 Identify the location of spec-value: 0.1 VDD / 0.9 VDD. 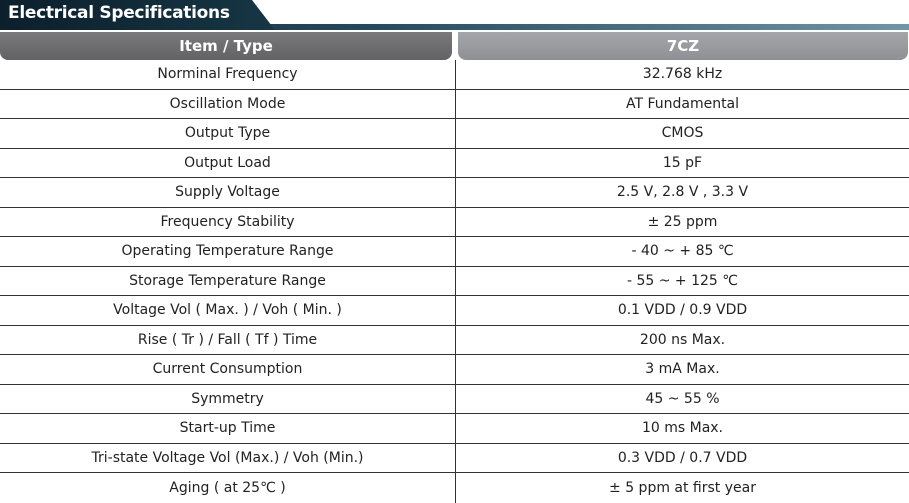
(682, 310).